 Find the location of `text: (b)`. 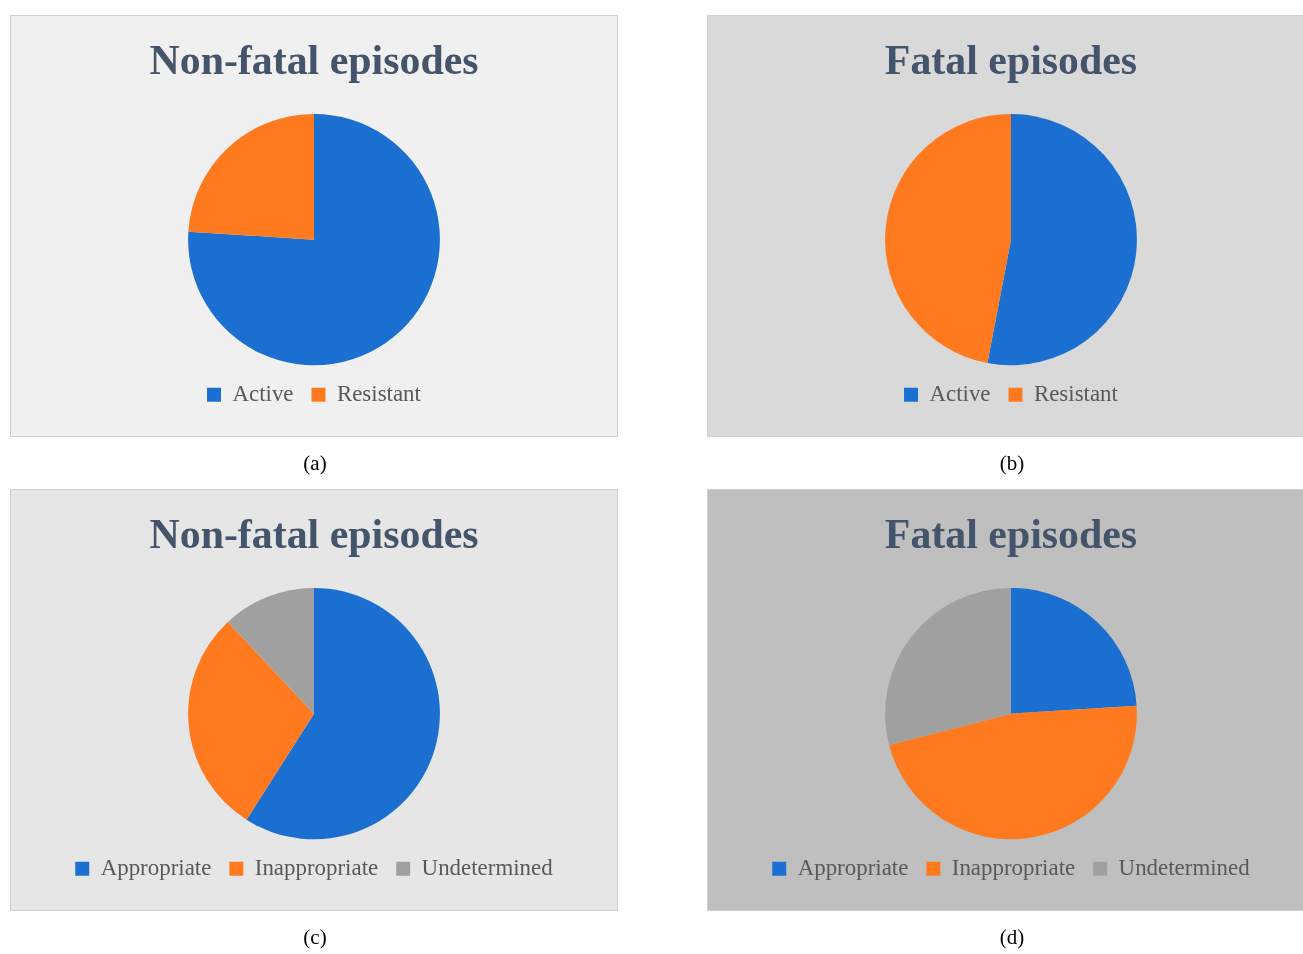

text: (b) is located at coordinates (1012, 463).